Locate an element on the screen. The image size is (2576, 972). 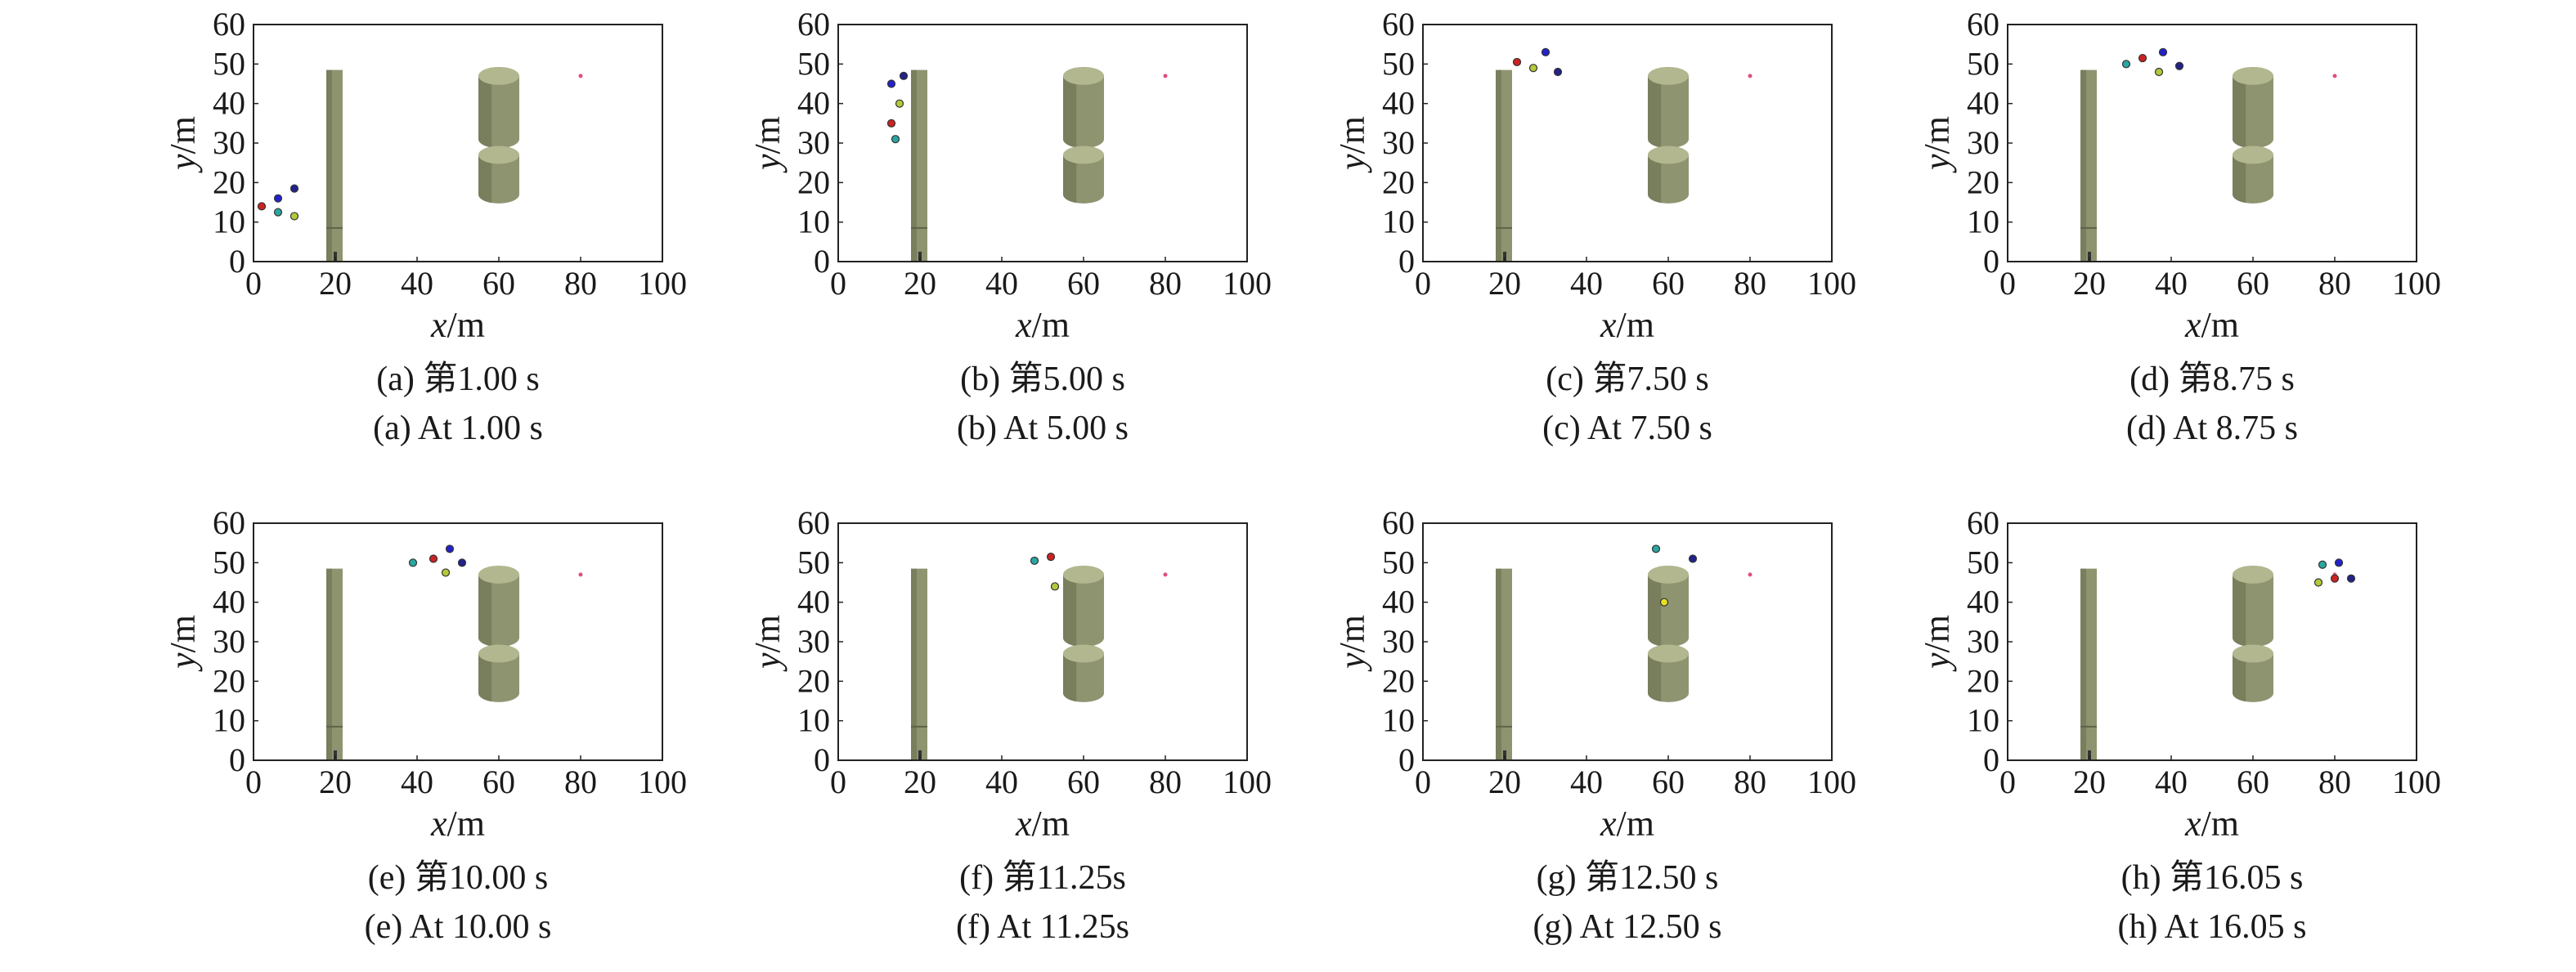
panel-caption: (d) 第8.75 s (d) At 8.75 s is located at coordinates (2212, 404).